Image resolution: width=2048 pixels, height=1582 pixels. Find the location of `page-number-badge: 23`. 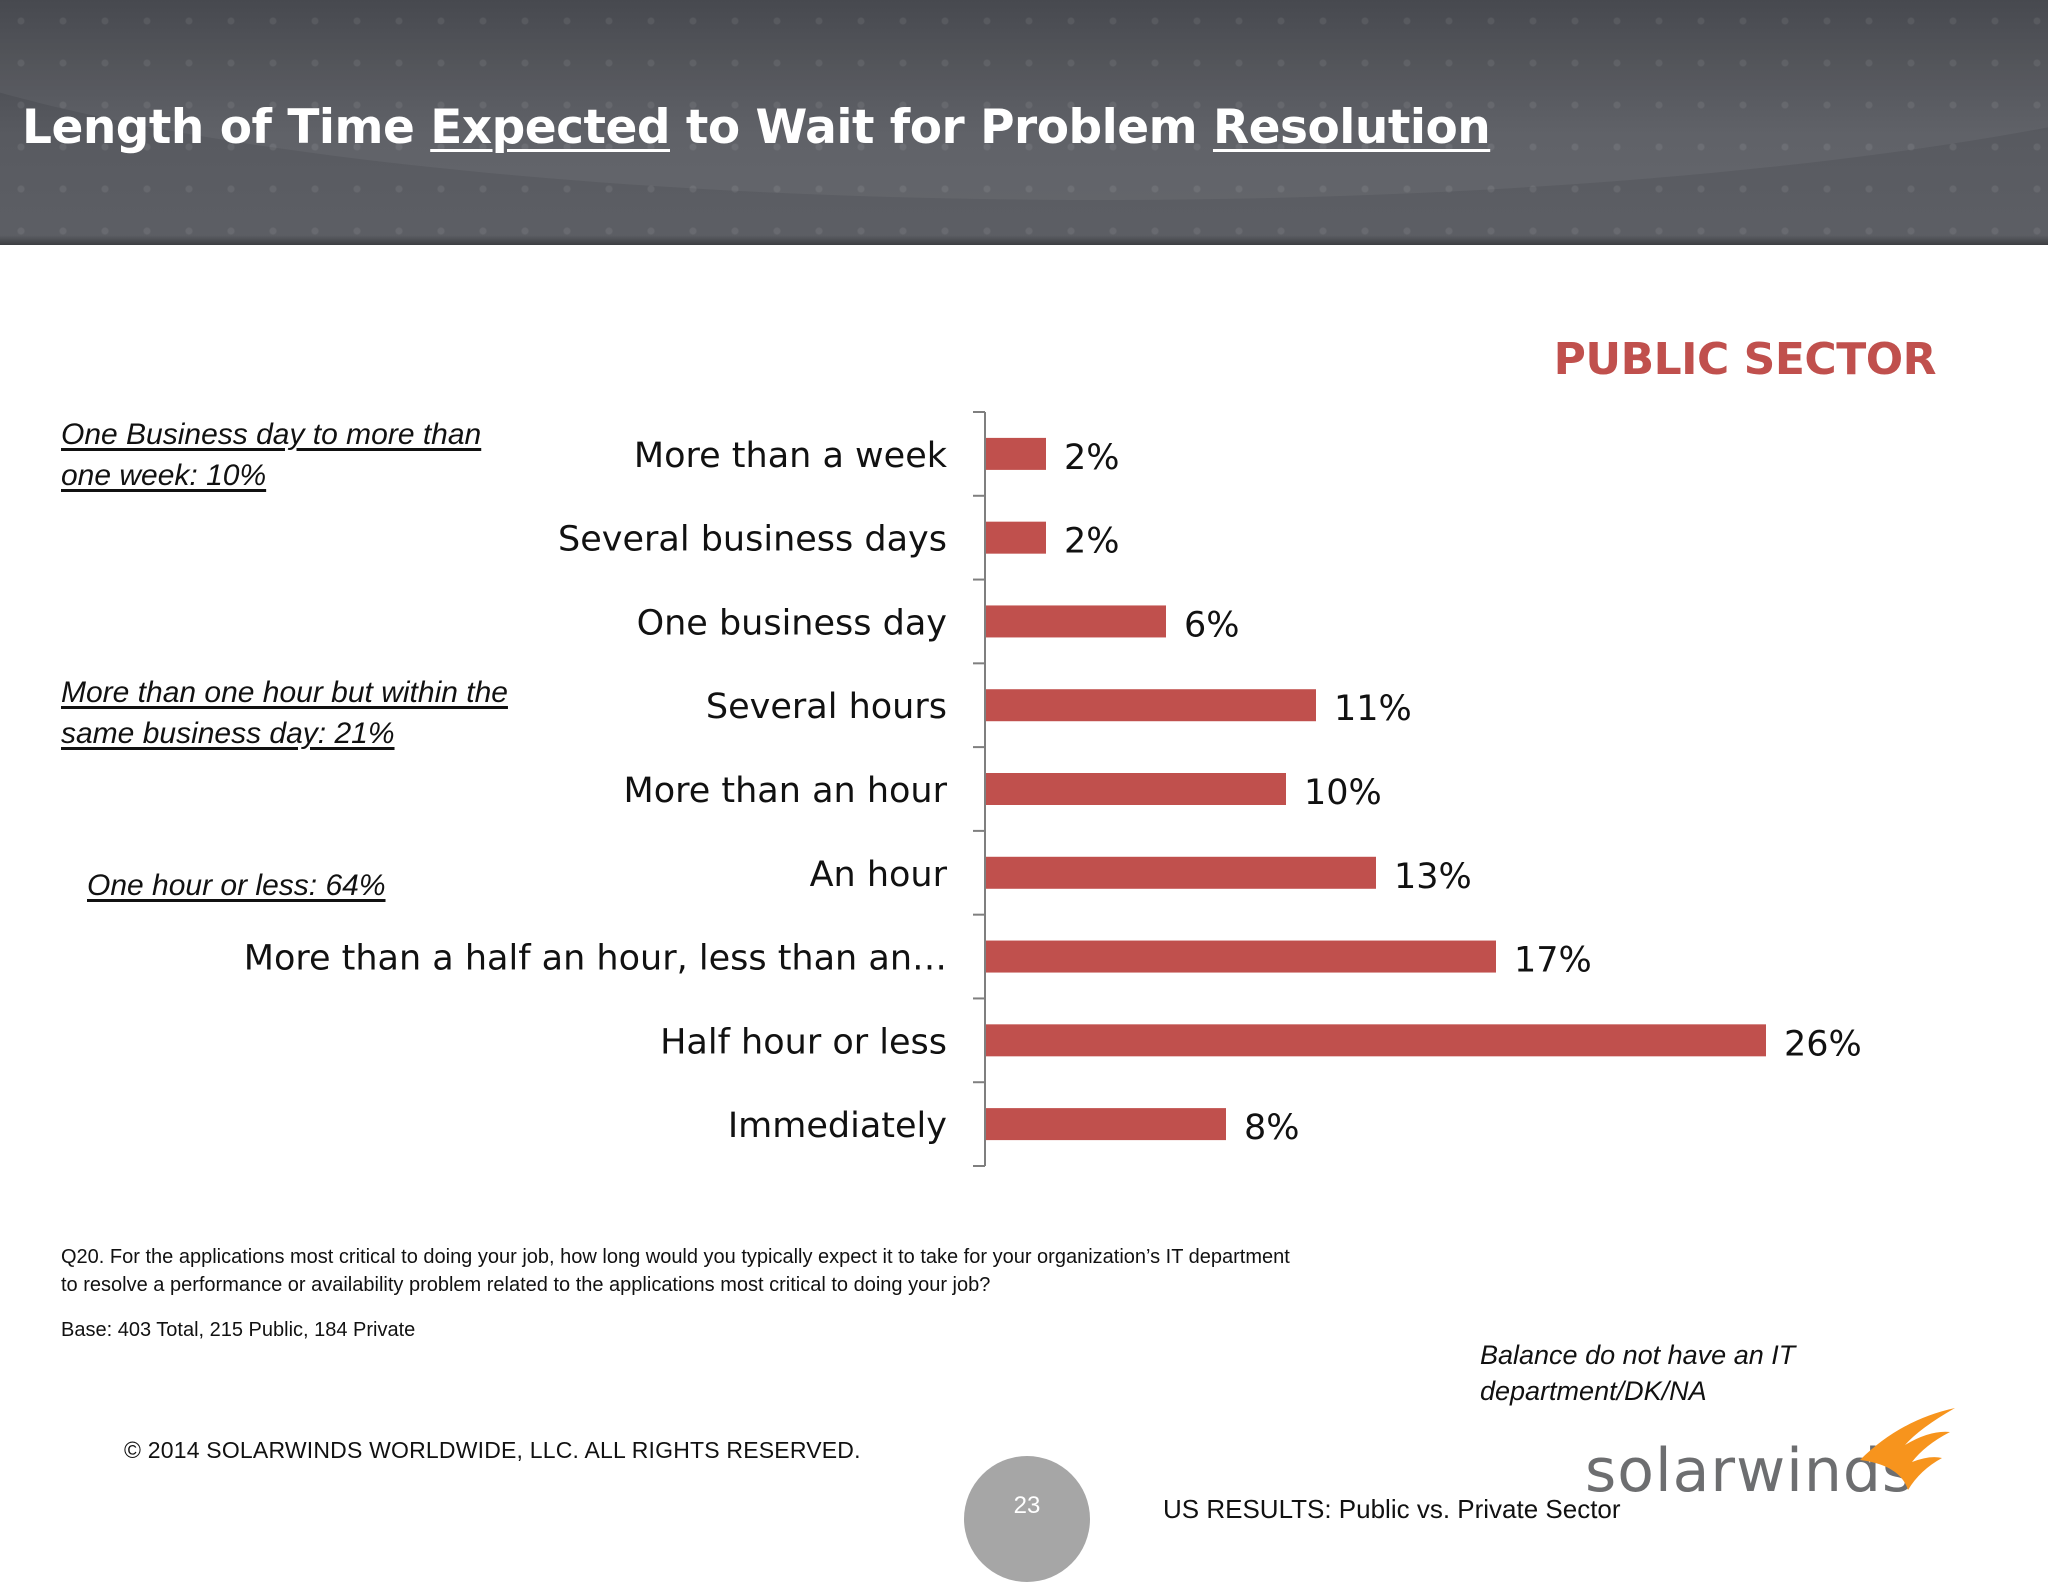

page-number-badge: 23 is located at coordinates (1027, 1519).